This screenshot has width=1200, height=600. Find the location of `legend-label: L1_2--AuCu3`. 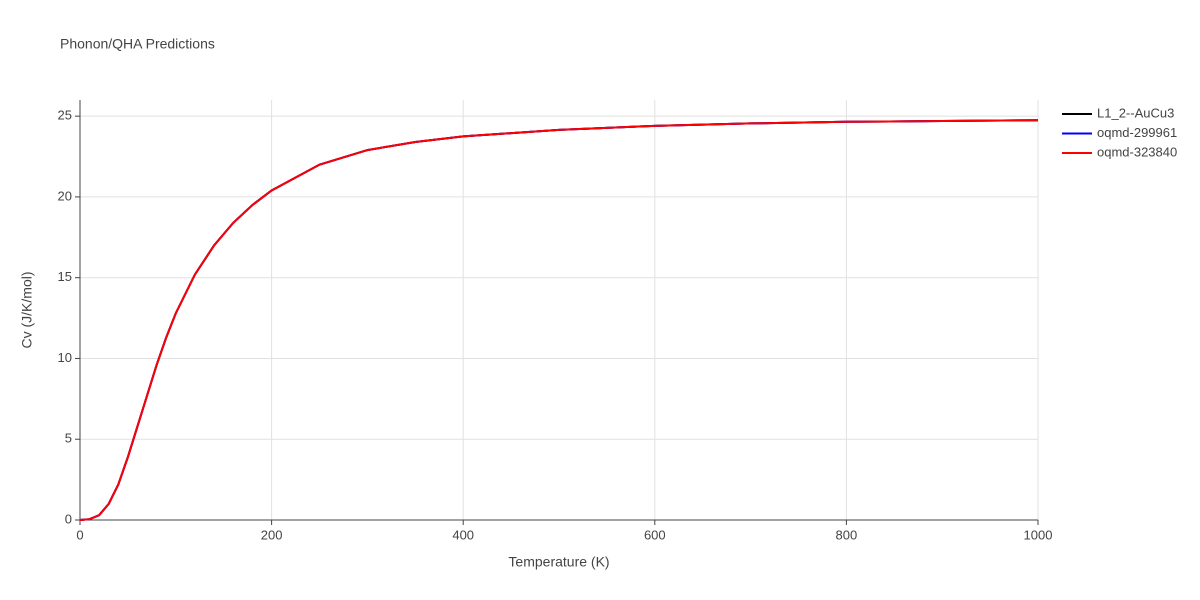

legend-label: L1_2--AuCu3 is located at coordinates (1135, 112).